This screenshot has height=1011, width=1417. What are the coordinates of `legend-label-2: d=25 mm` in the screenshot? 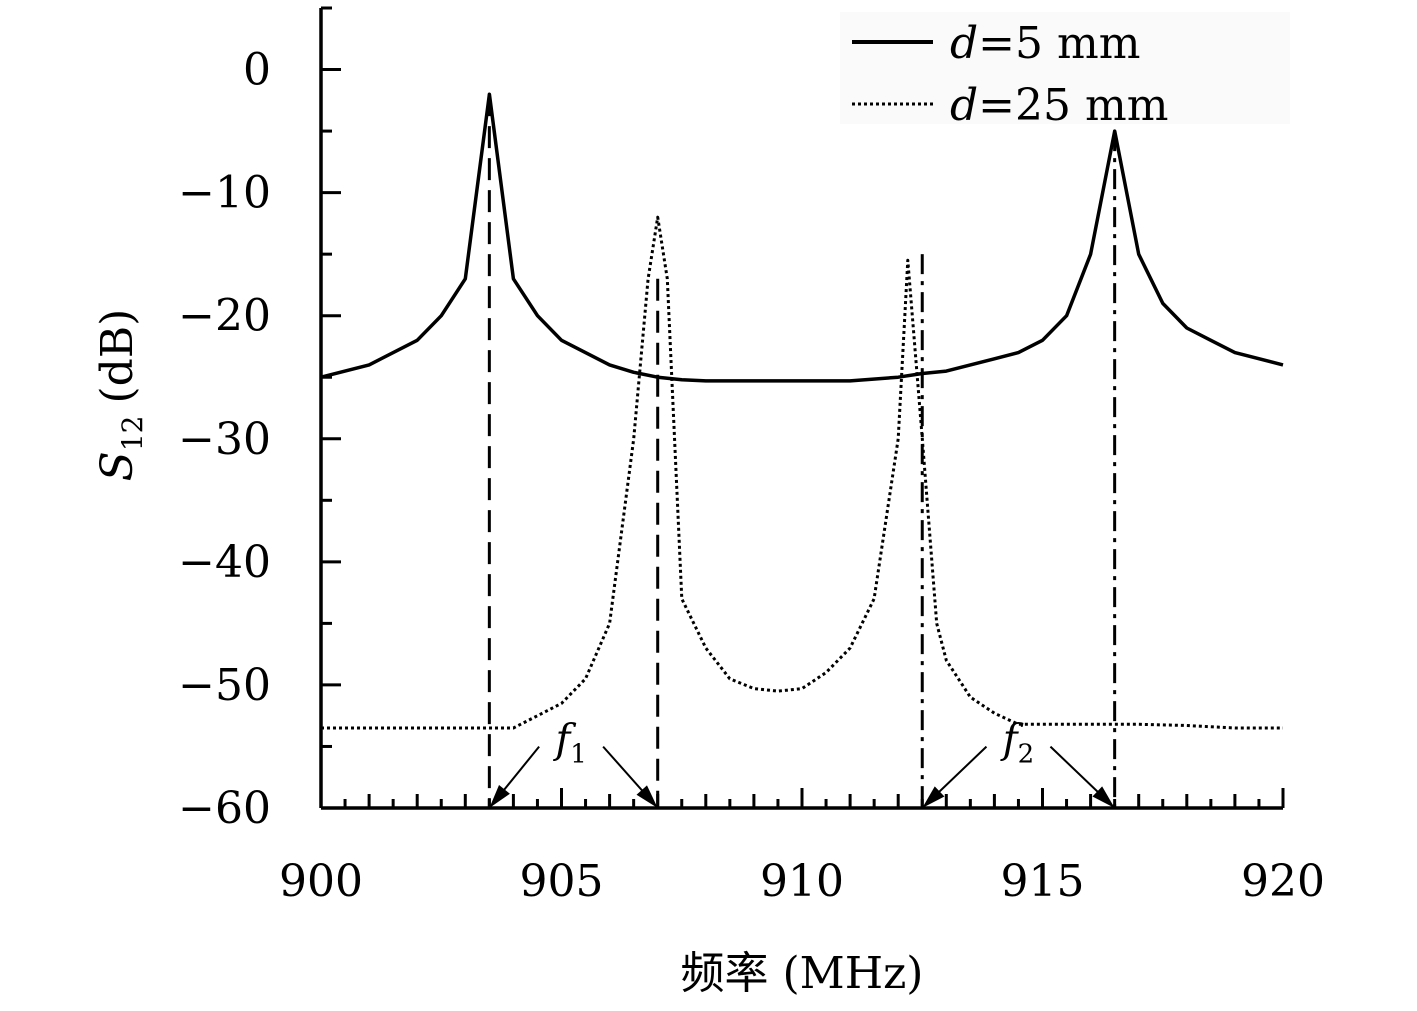 It's located at (1059, 105).